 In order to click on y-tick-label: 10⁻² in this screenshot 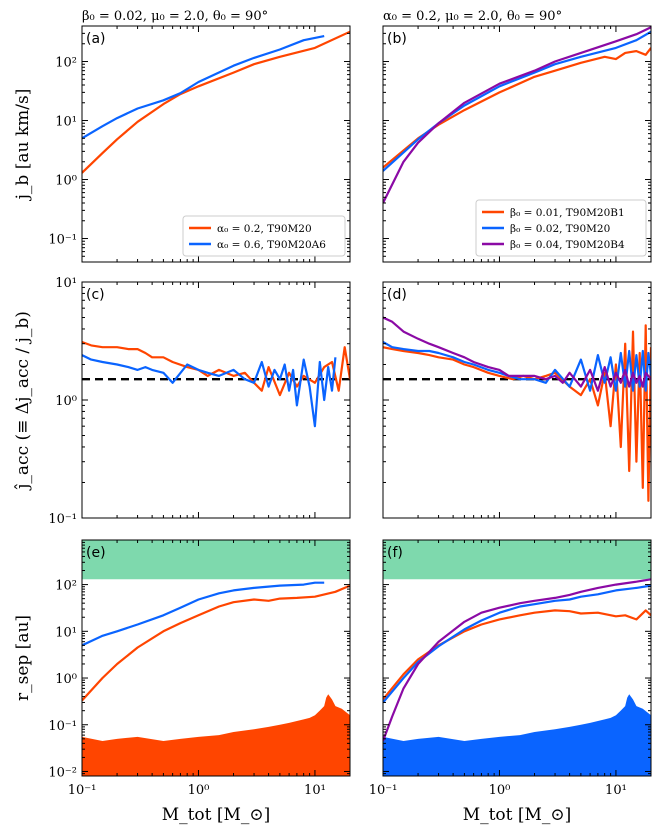, I will do `click(62, 772)`.